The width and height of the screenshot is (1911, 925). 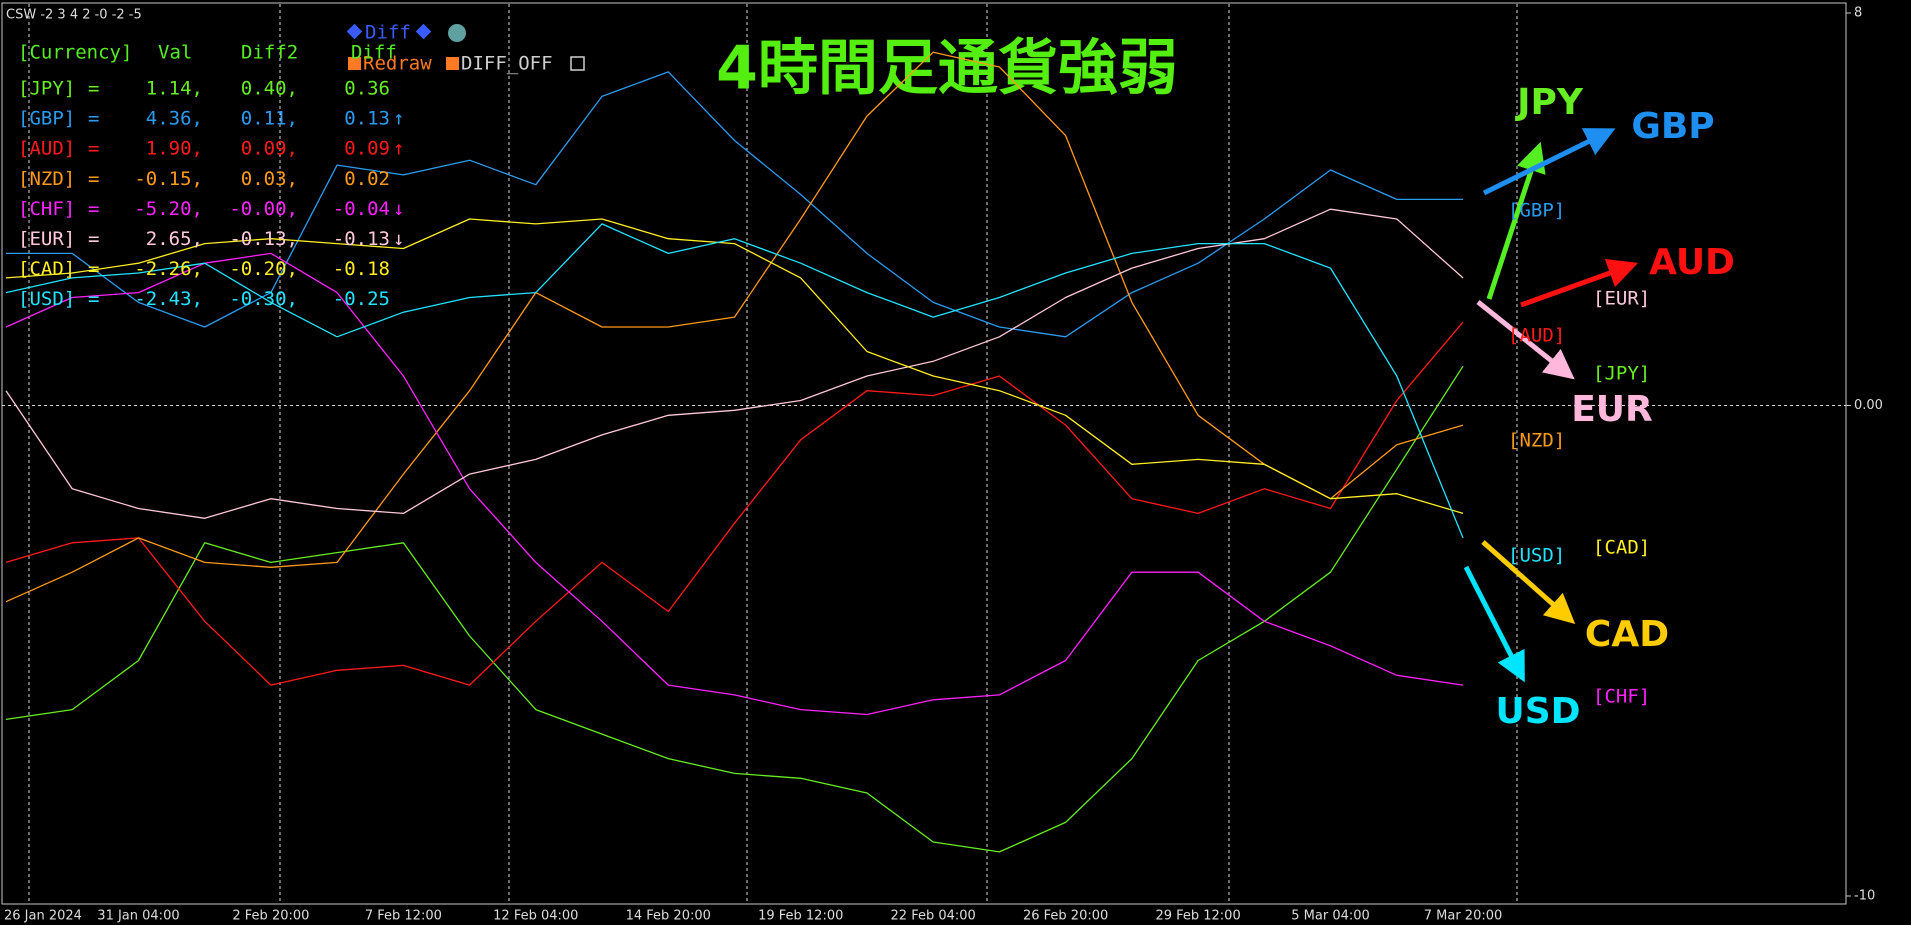 I want to click on annotation: EUR, so click(x=1612, y=409).